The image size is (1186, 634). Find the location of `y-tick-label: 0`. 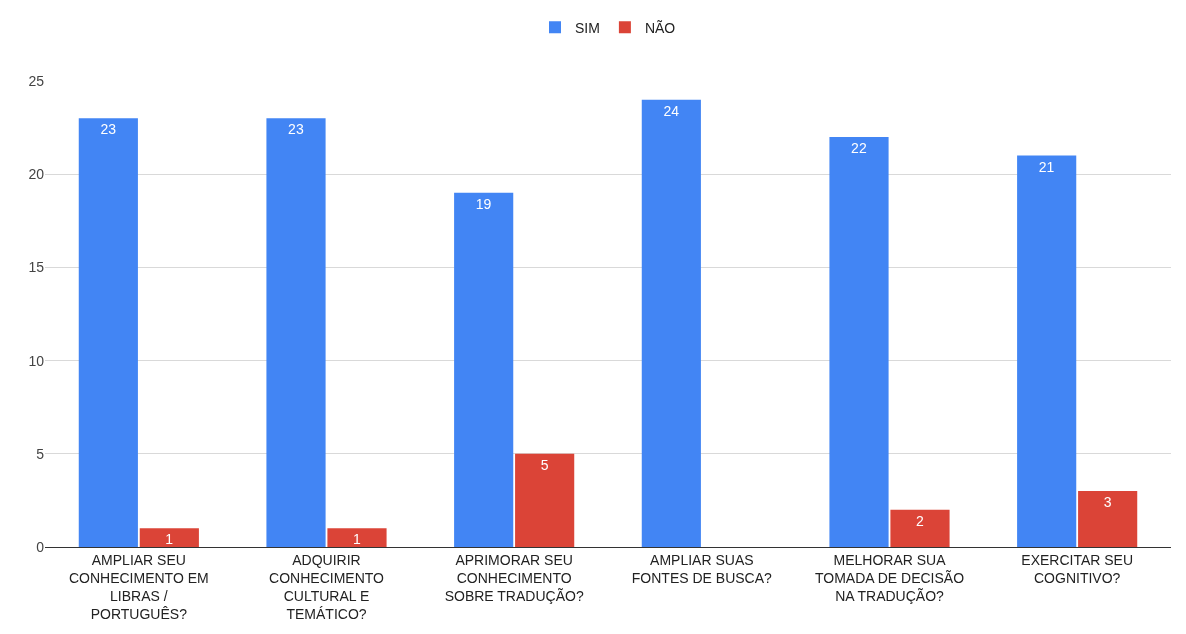

y-tick-label: 0 is located at coordinates (40, 546).